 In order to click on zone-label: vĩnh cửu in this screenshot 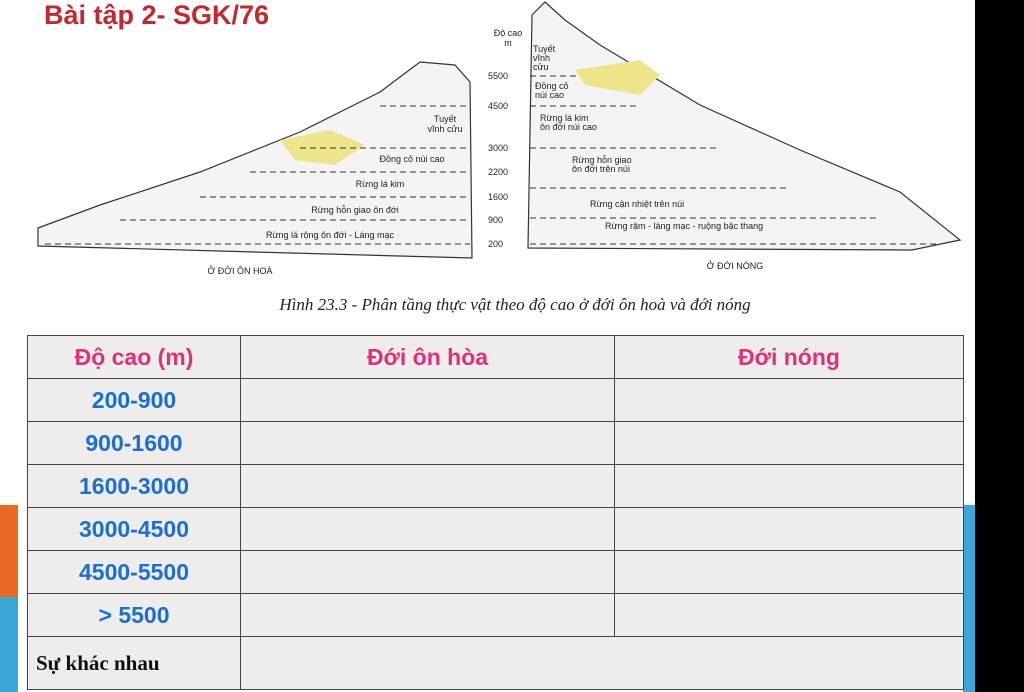, I will do `click(444, 129)`.